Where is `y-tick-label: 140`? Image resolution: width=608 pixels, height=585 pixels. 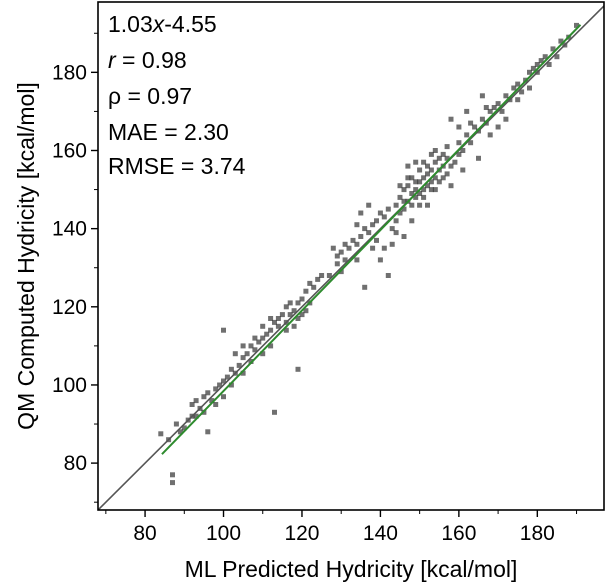
y-tick-label: 140 is located at coordinates (69, 229).